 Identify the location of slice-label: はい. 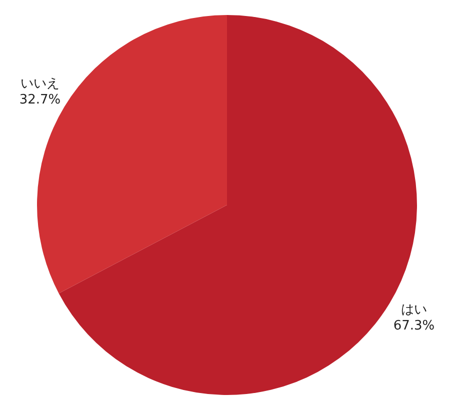
(414, 310).